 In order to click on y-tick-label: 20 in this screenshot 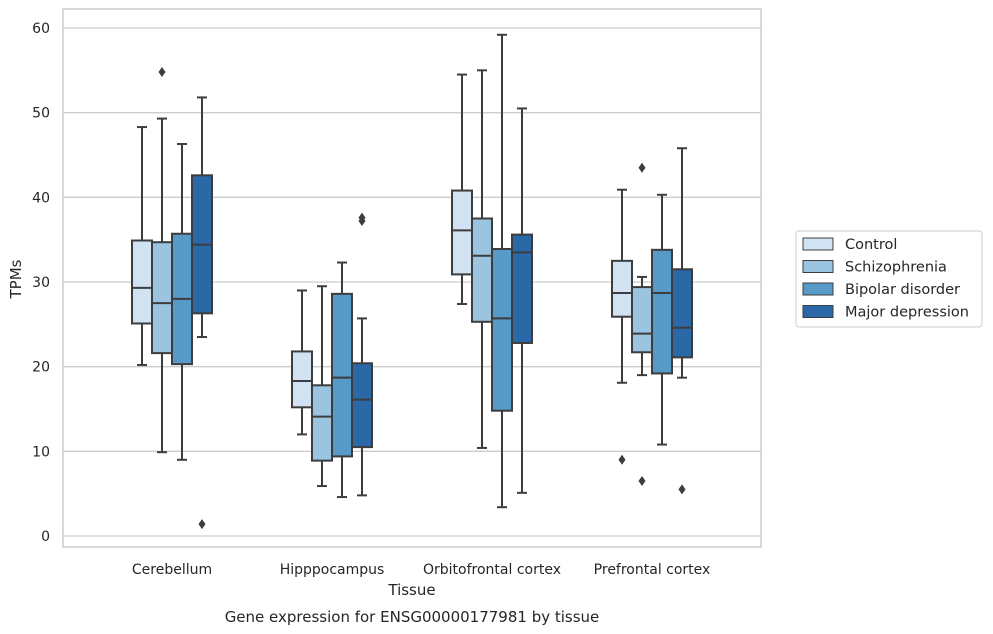, I will do `click(41, 368)`.